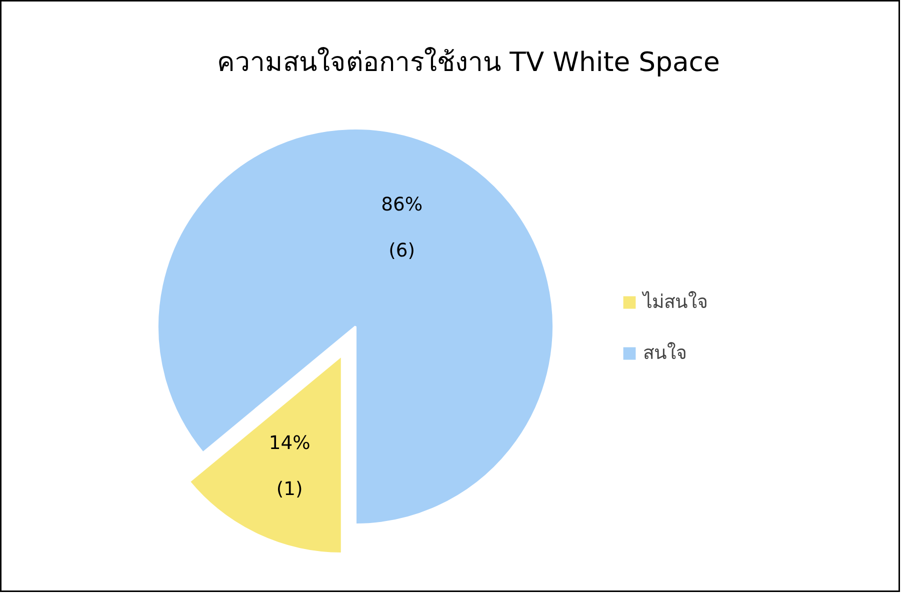  I want to click on legend-label: ไม่สนใจ, so click(675, 302).